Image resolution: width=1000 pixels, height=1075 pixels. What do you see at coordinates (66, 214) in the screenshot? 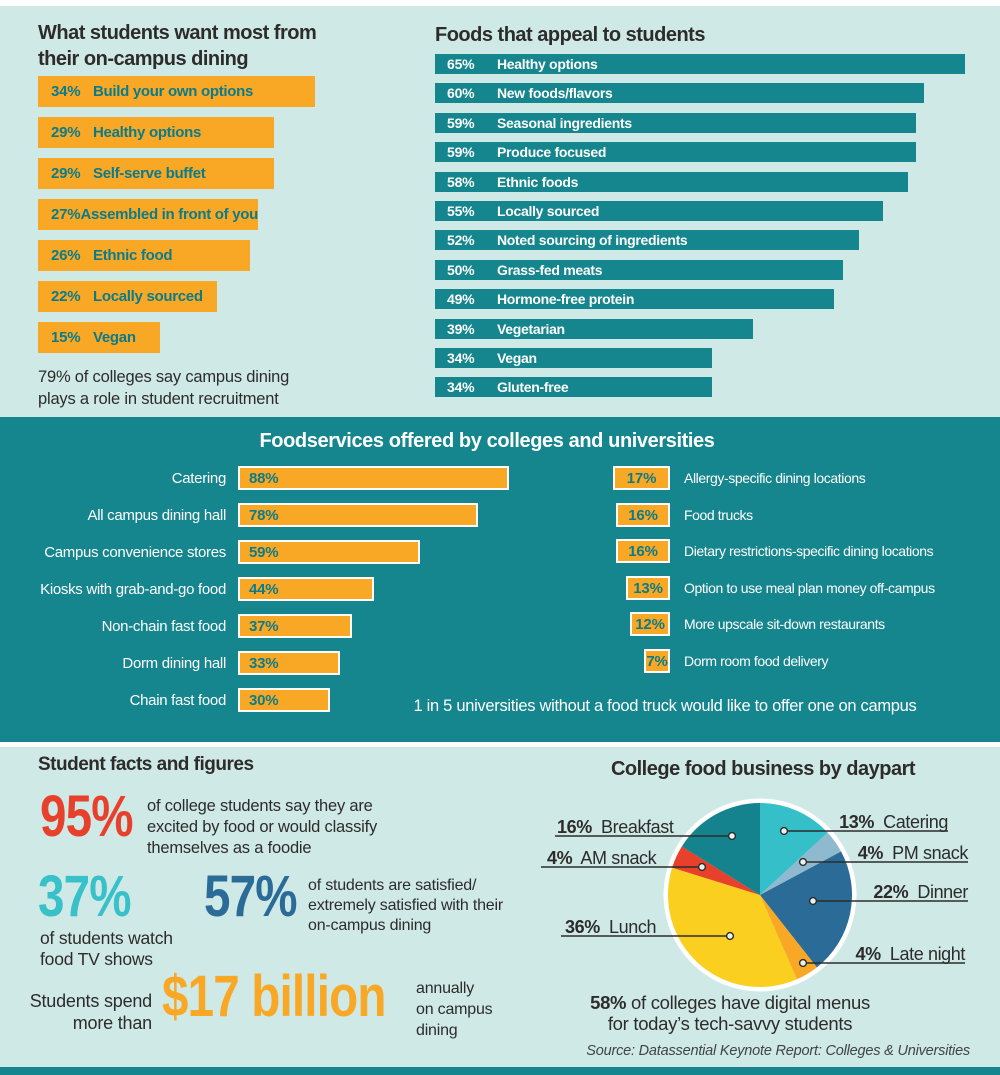
I see `wants-bar-pct: 27%` at bounding box center [66, 214].